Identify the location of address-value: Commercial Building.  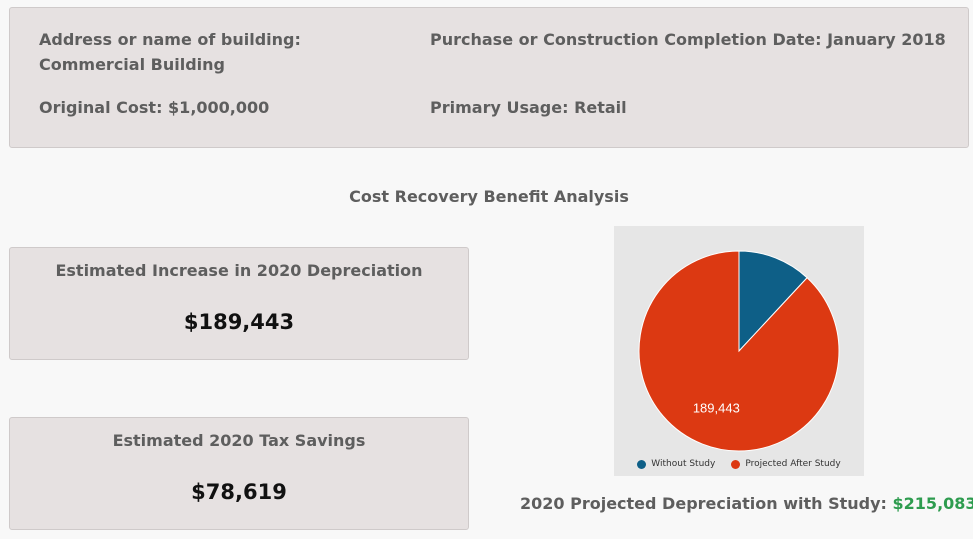
(132, 64).